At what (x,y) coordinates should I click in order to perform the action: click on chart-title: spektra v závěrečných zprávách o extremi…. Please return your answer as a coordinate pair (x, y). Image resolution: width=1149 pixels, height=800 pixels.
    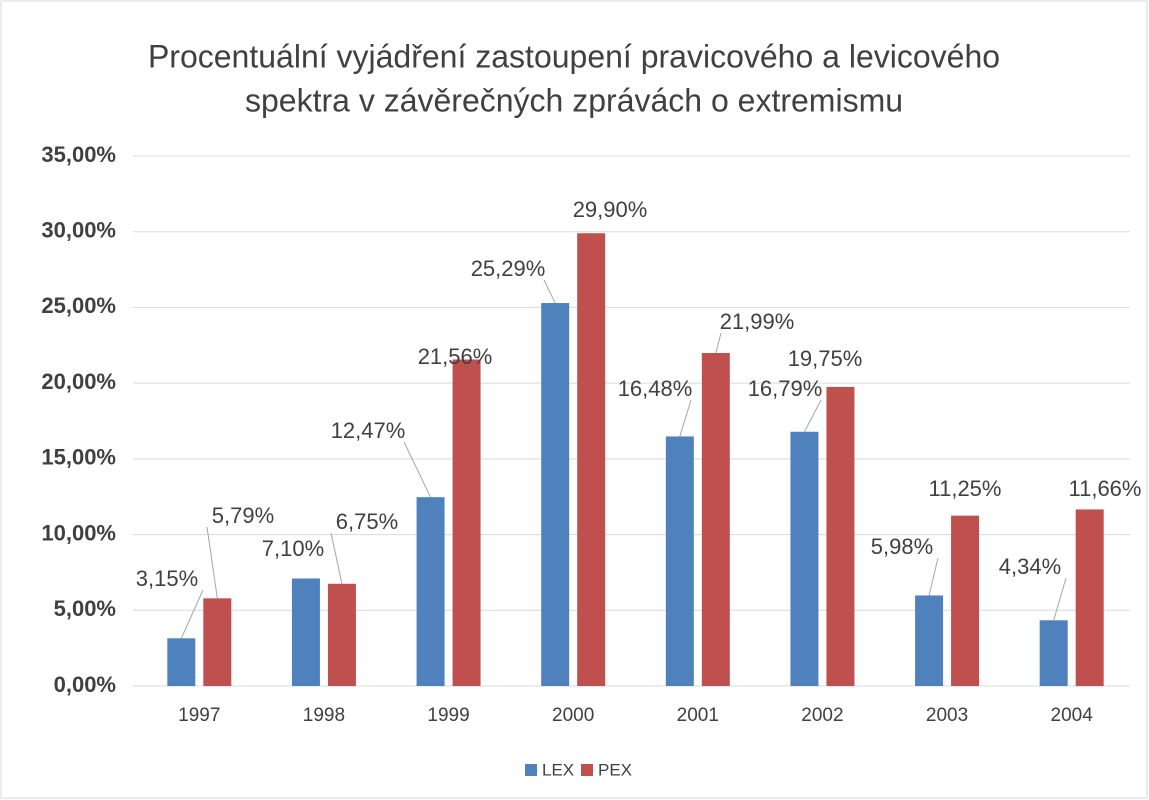
    Looking at the image, I should click on (574, 100).